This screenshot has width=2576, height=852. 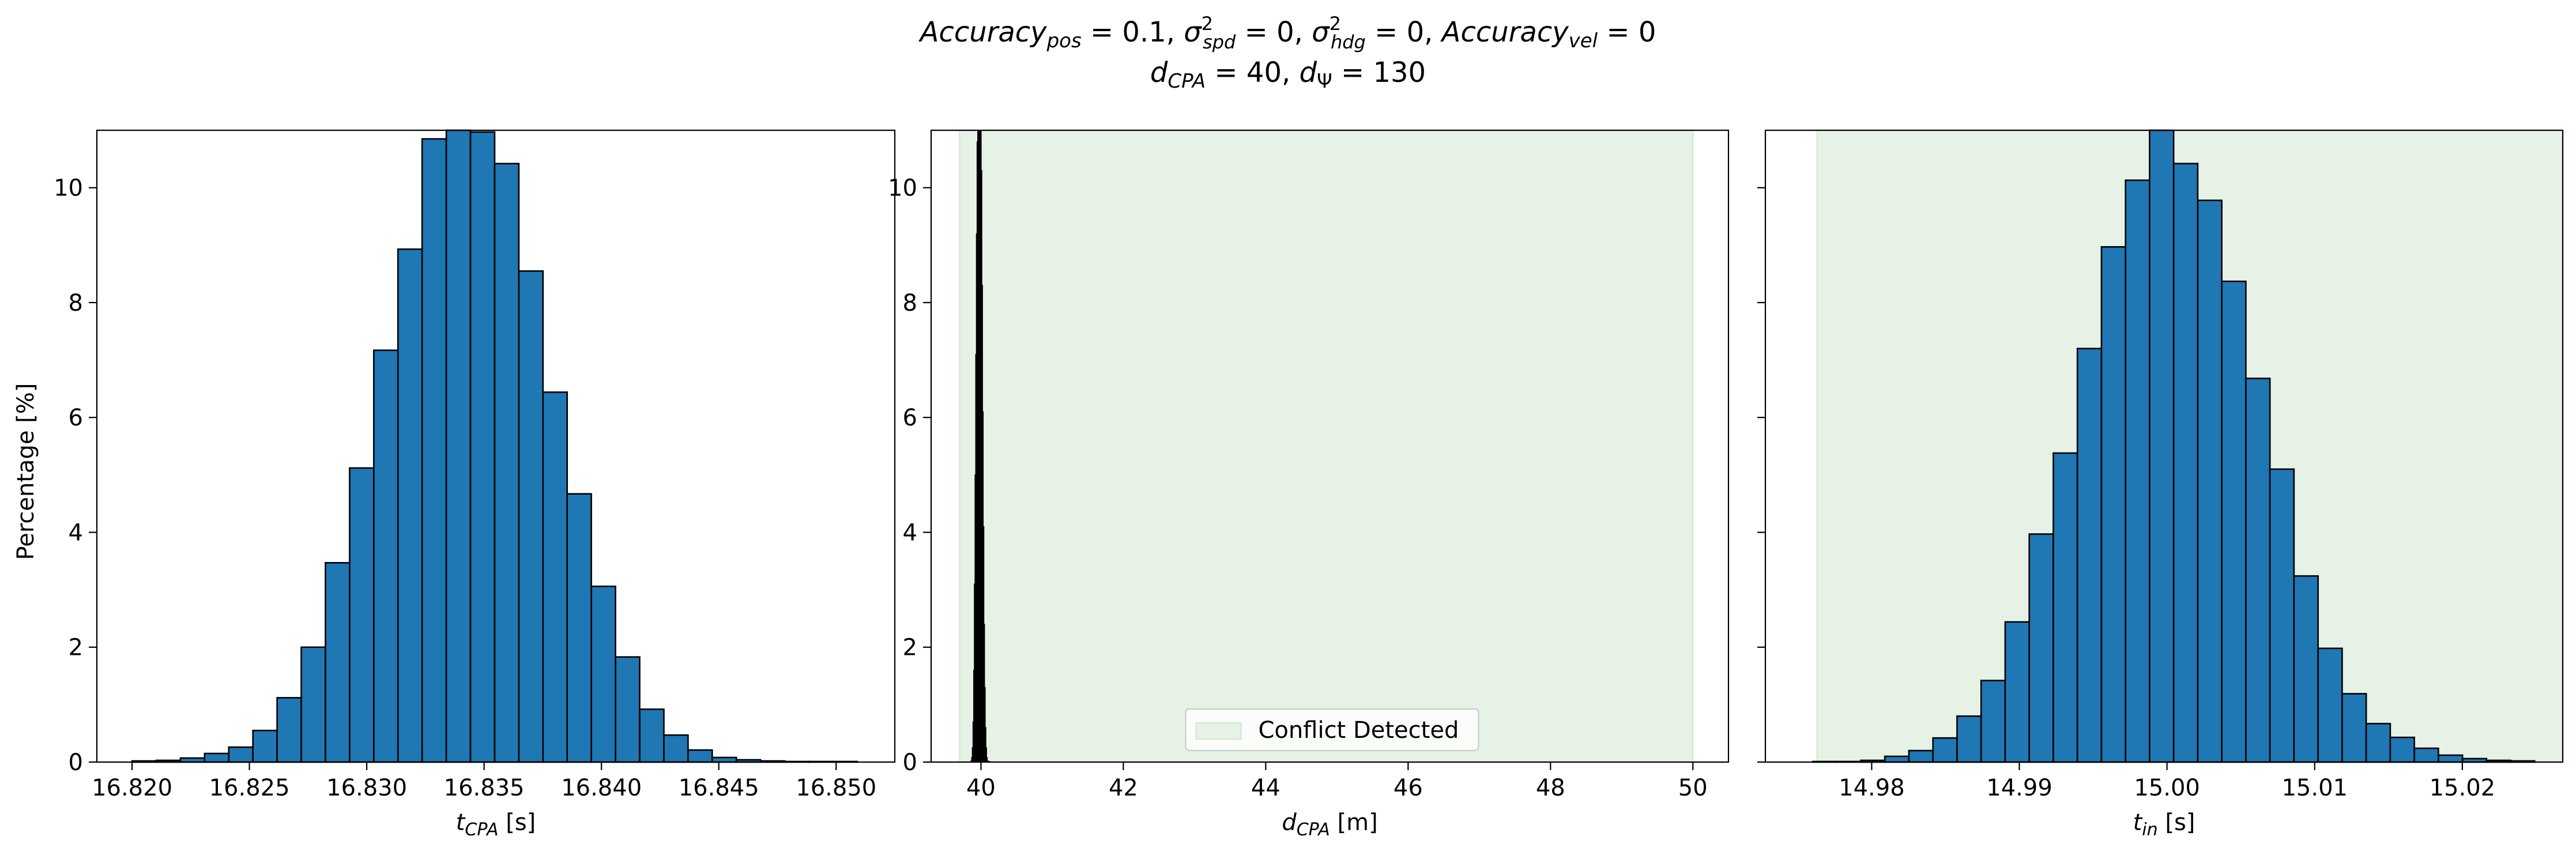 I want to click on x-tick-label: 16.825, so click(x=249, y=788).